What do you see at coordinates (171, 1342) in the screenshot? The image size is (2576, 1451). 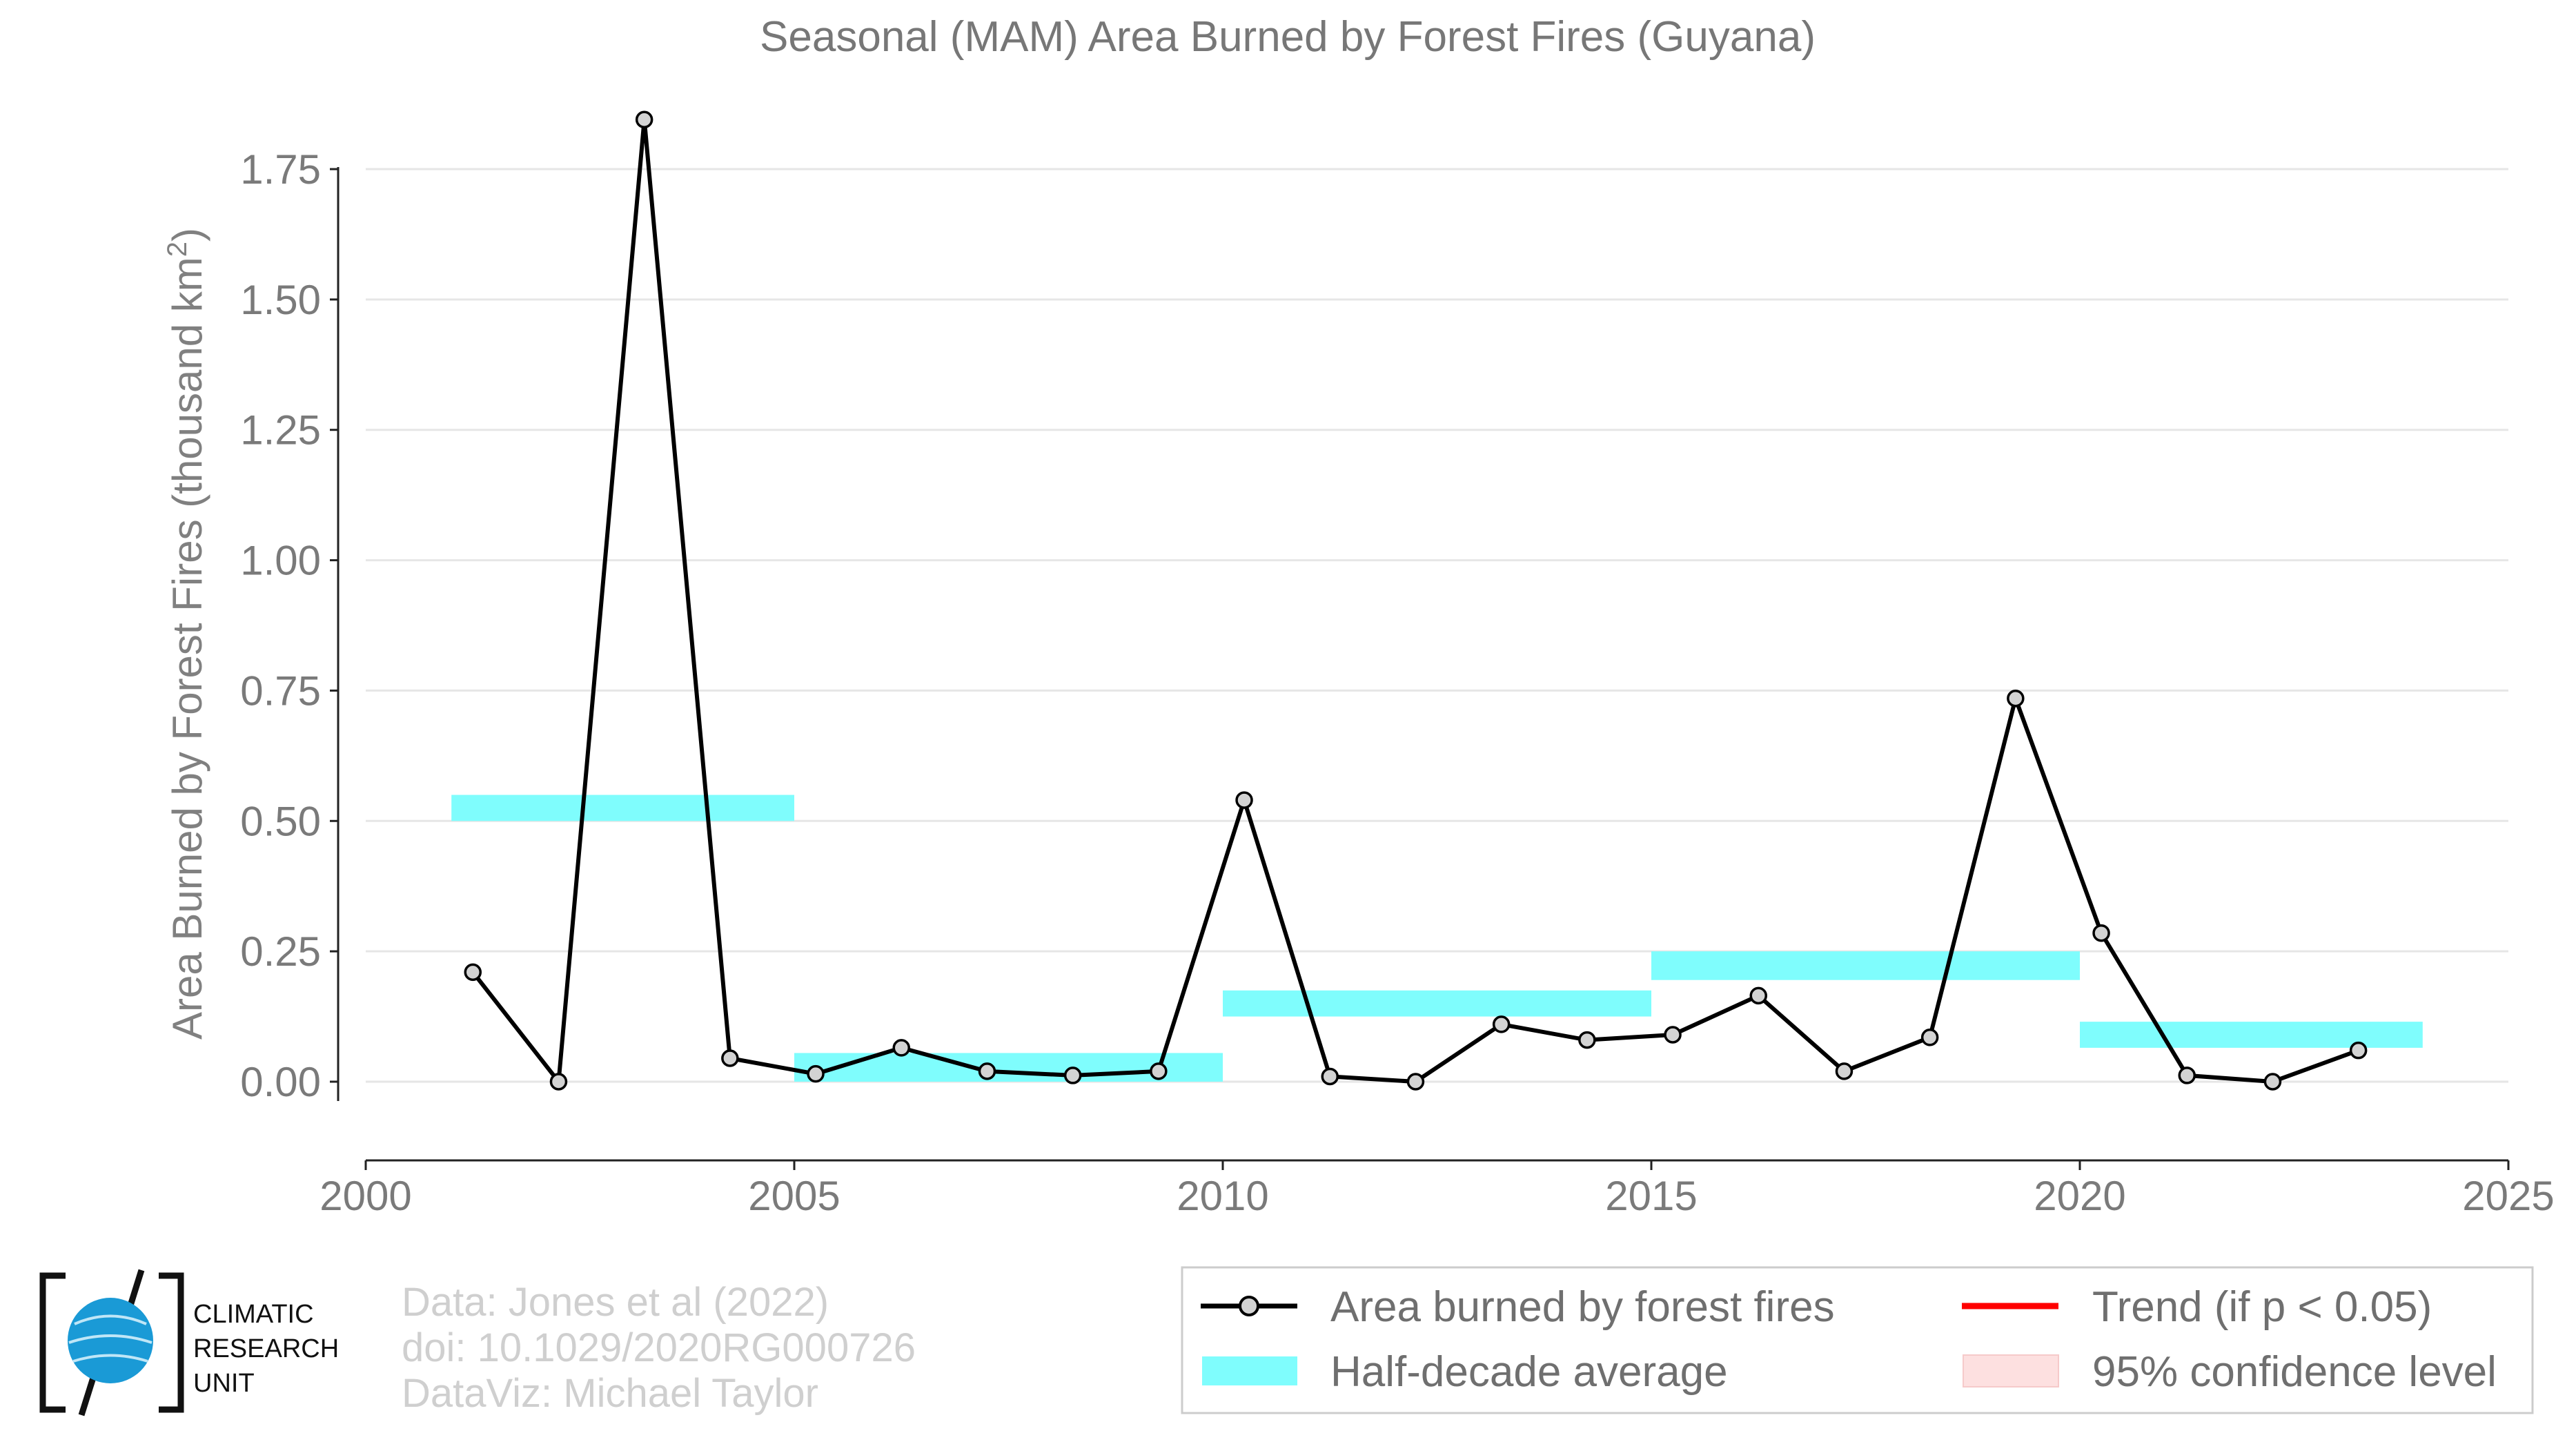 I see `logo-bracket-right` at bounding box center [171, 1342].